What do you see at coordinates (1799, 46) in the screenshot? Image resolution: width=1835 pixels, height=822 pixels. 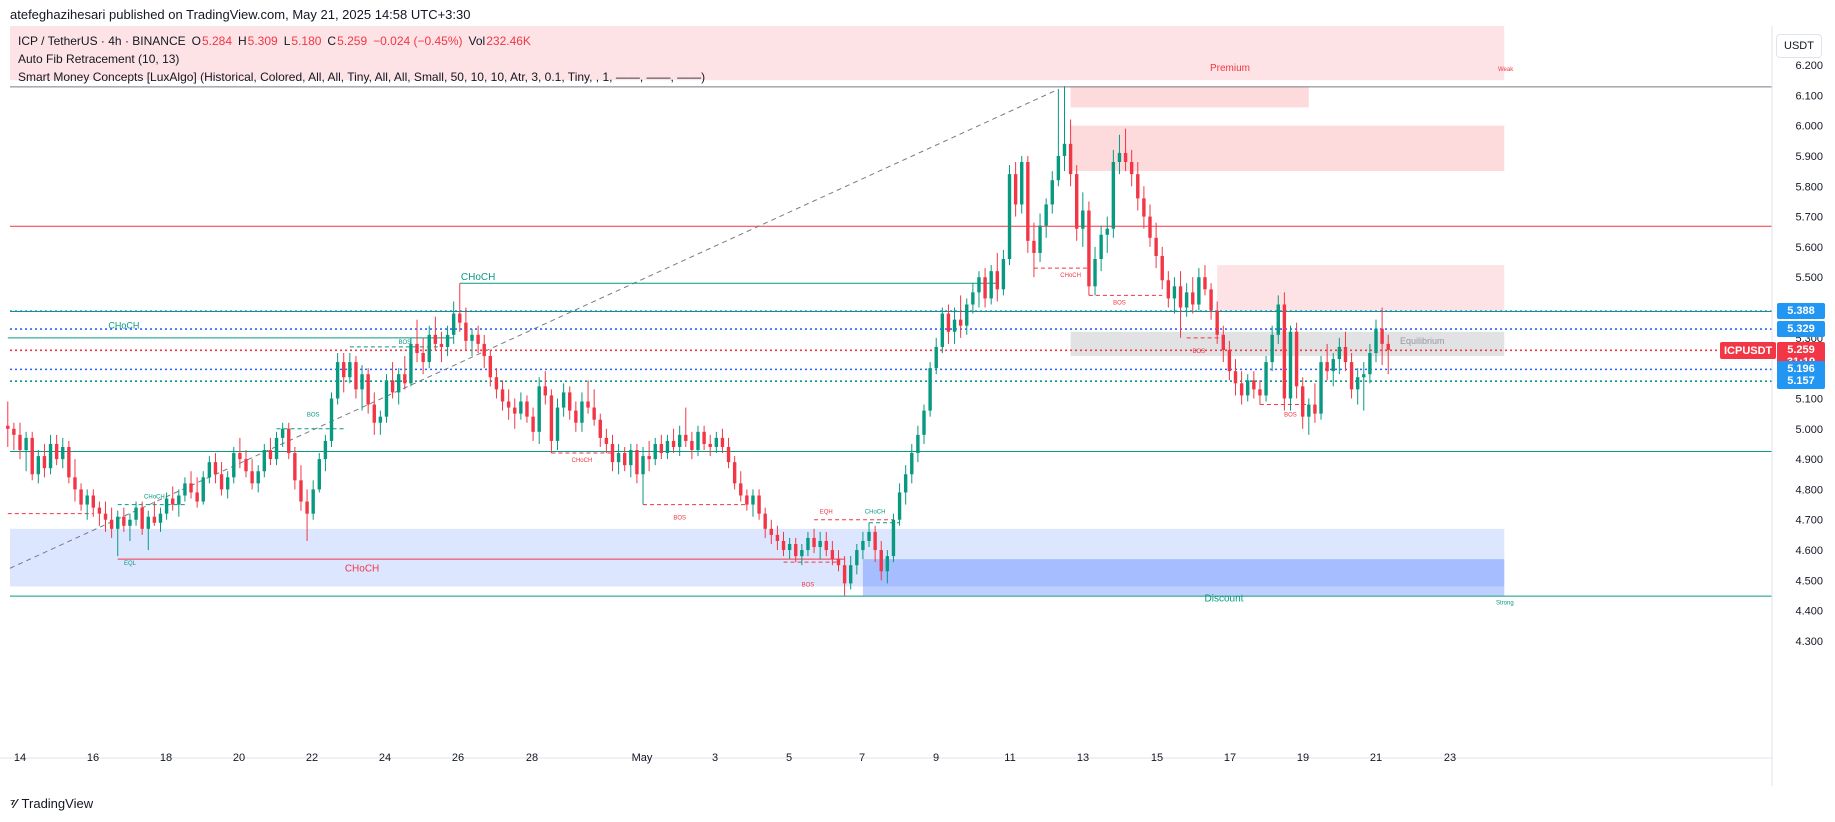 I see `currency-button: USDT` at bounding box center [1799, 46].